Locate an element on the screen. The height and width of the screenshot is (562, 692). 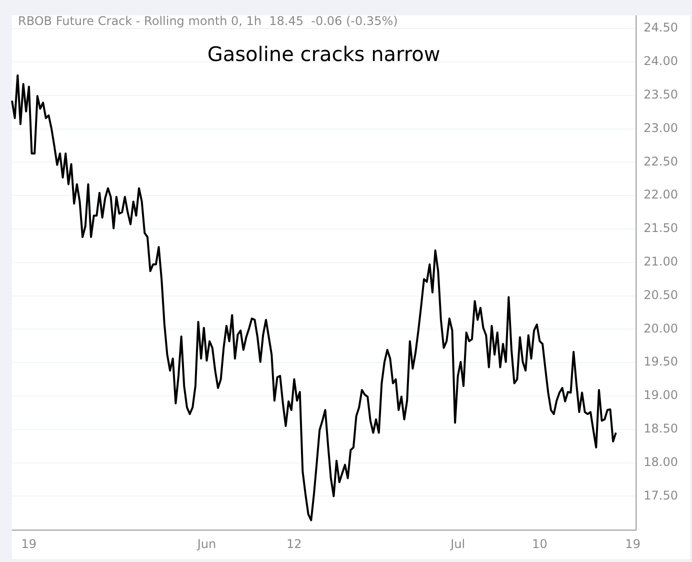
chart-subtitle: RBOB Future Crack - Rolling month 0, 1h 18.45 -0.06 (-0.35%) is located at coordinates (208, 21).